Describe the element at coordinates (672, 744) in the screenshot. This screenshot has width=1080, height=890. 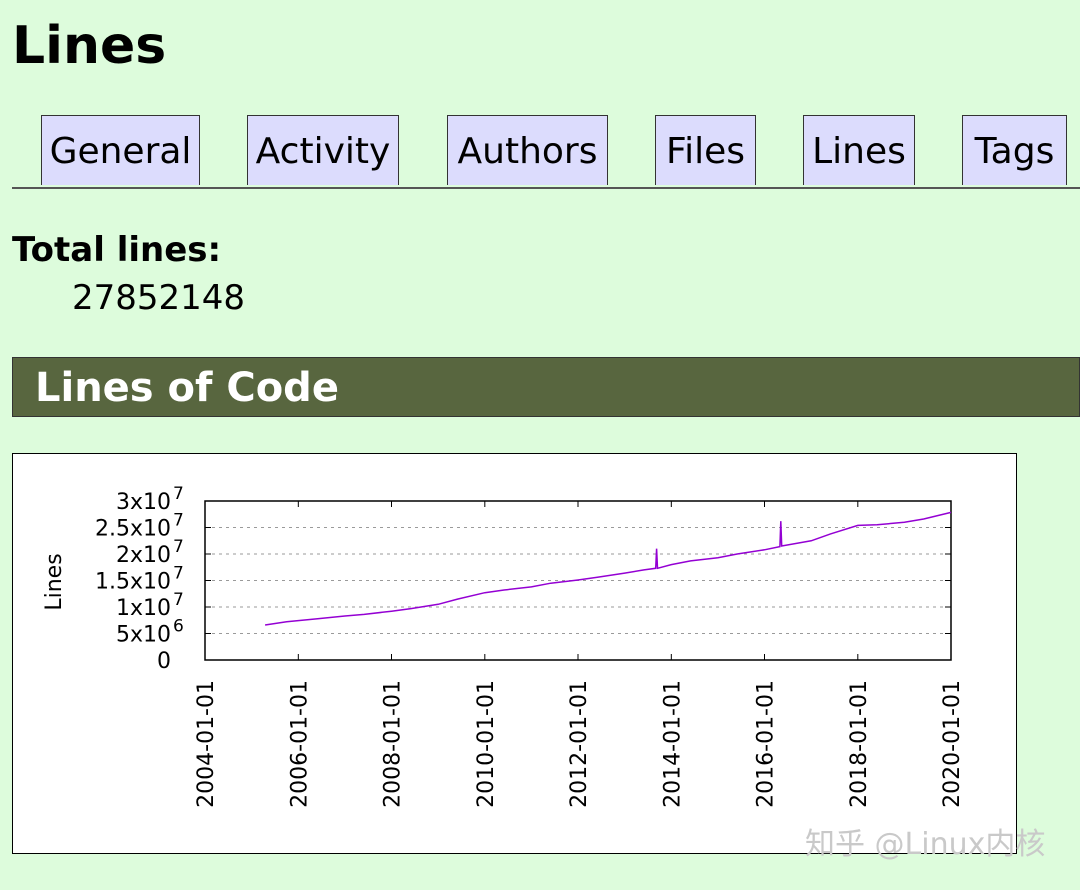
I see `x-tick-label: 2014-01-01` at that location.